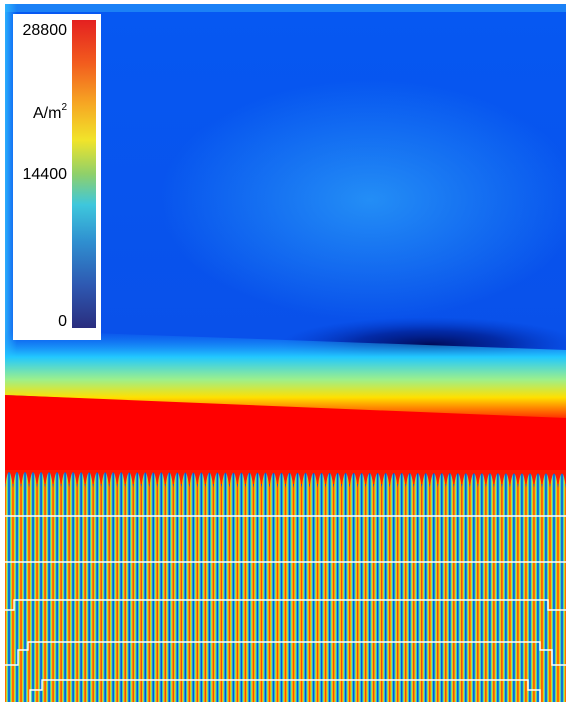 Image resolution: width=566 pixels, height=702 pixels. I want to click on unit-exponent: 2, so click(64, 107).